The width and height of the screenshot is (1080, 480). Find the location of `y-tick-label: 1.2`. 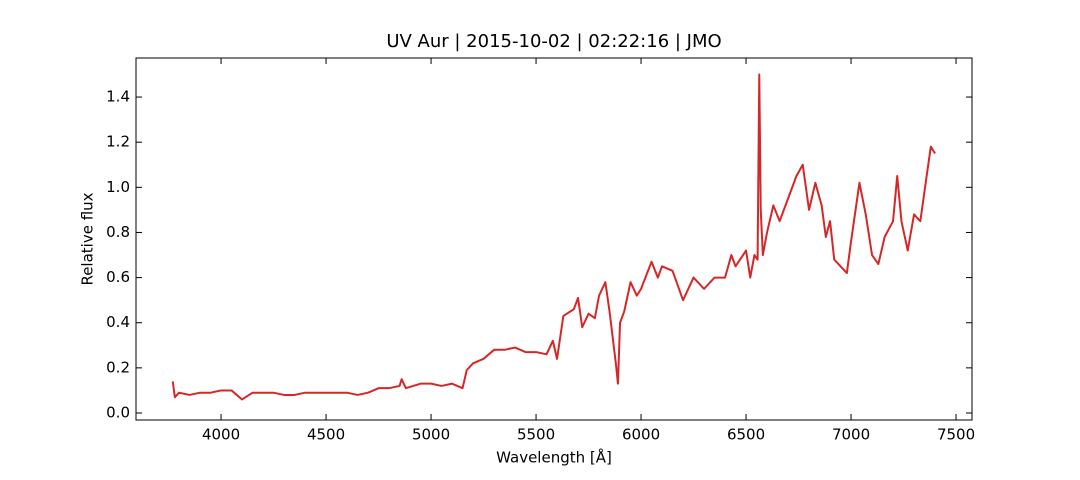

y-tick-label: 1.2 is located at coordinates (118, 142).